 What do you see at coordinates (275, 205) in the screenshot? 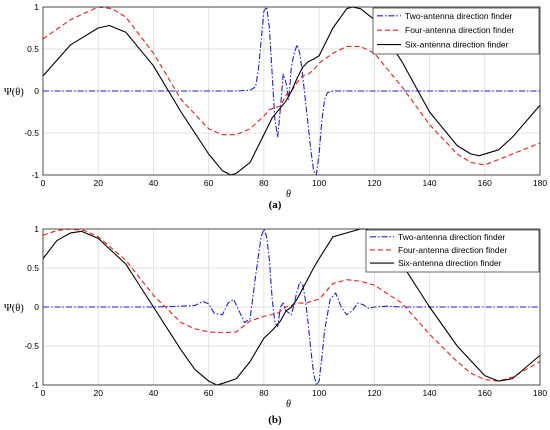
I see `caption-a: (a)` at bounding box center [275, 205].